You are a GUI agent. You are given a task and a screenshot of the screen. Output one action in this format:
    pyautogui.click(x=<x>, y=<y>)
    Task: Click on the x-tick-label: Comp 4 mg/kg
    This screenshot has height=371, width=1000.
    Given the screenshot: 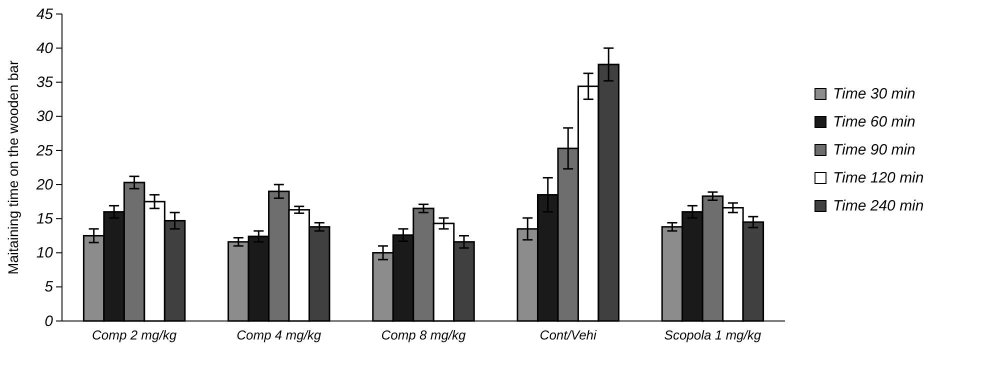 What is the action you would take?
    pyautogui.click(x=279, y=335)
    